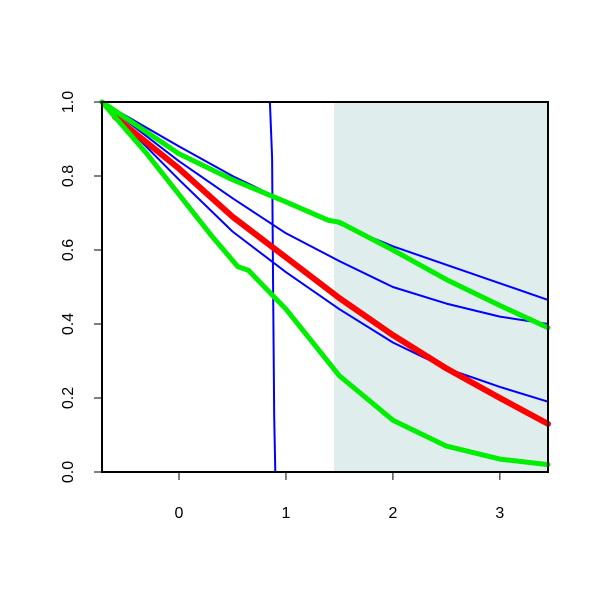 The height and width of the screenshot is (600, 600). What do you see at coordinates (286, 513) in the screenshot?
I see `x-tick-label: 1` at bounding box center [286, 513].